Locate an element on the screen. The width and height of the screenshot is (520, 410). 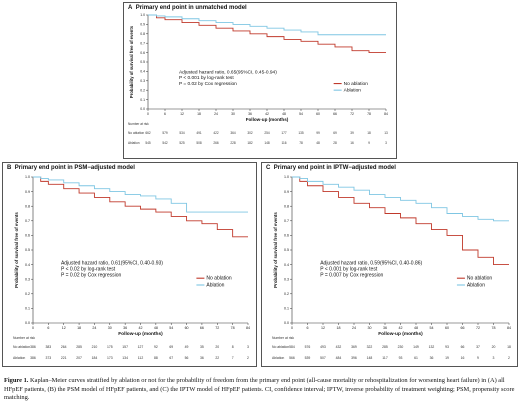
risk-count: 493 is located at coordinates (323, 347).